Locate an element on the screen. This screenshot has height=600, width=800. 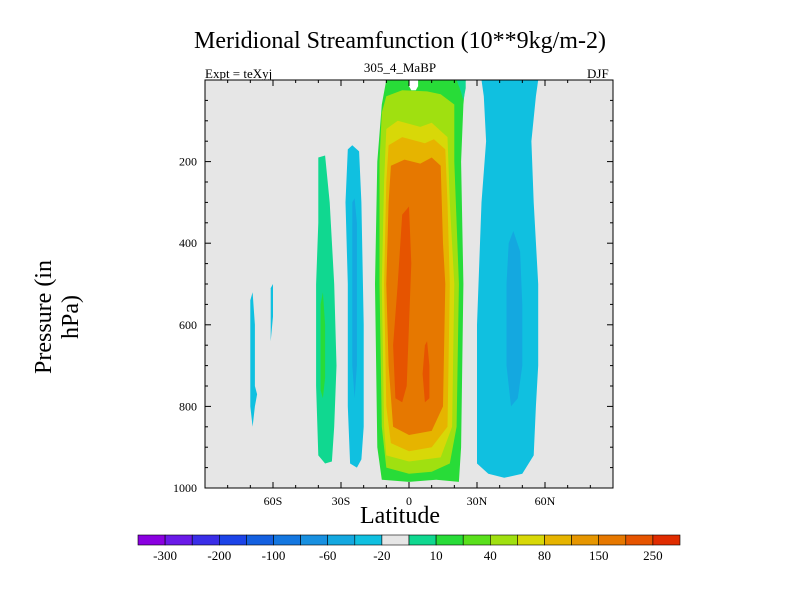
y-axis-label: Pressure (in hPa) is located at coordinates (57, 317).